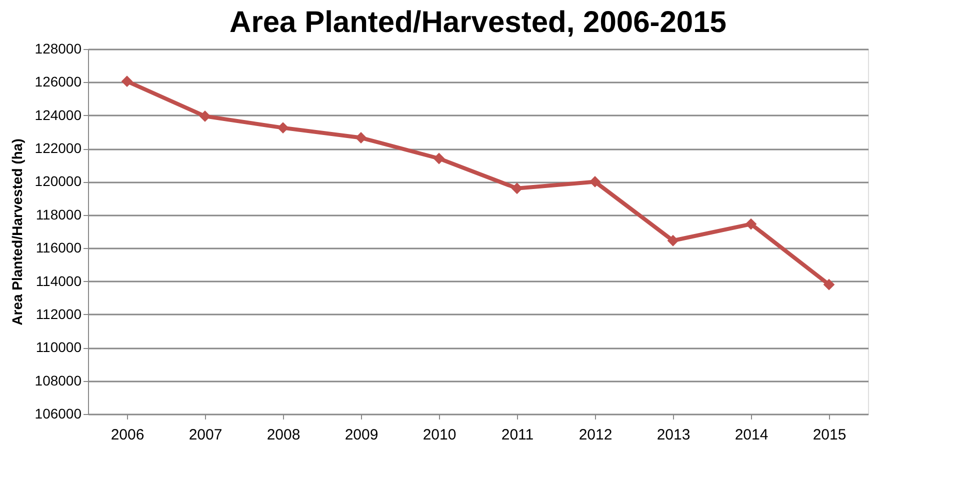 Image resolution: width=959 pixels, height=479 pixels. Describe the element at coordinates (58, 181) in the screenshot. I see `y-tick-label: 120000` at that location.